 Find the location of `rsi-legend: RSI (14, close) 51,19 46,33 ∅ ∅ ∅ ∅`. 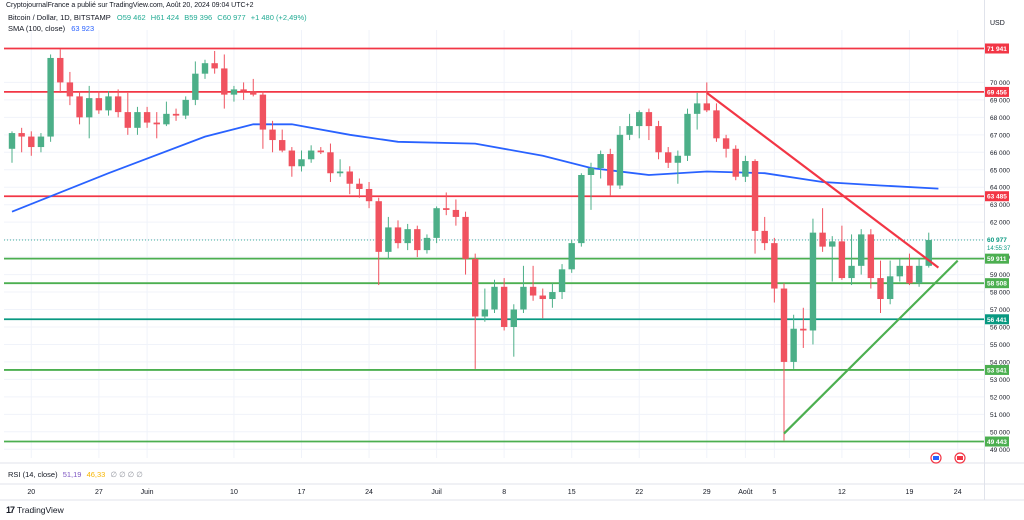

rsi-legend: RSI (14, close) 51,19 46,33 ∅ ∅ ∅ ∅ is located at coordinates (75, 474).